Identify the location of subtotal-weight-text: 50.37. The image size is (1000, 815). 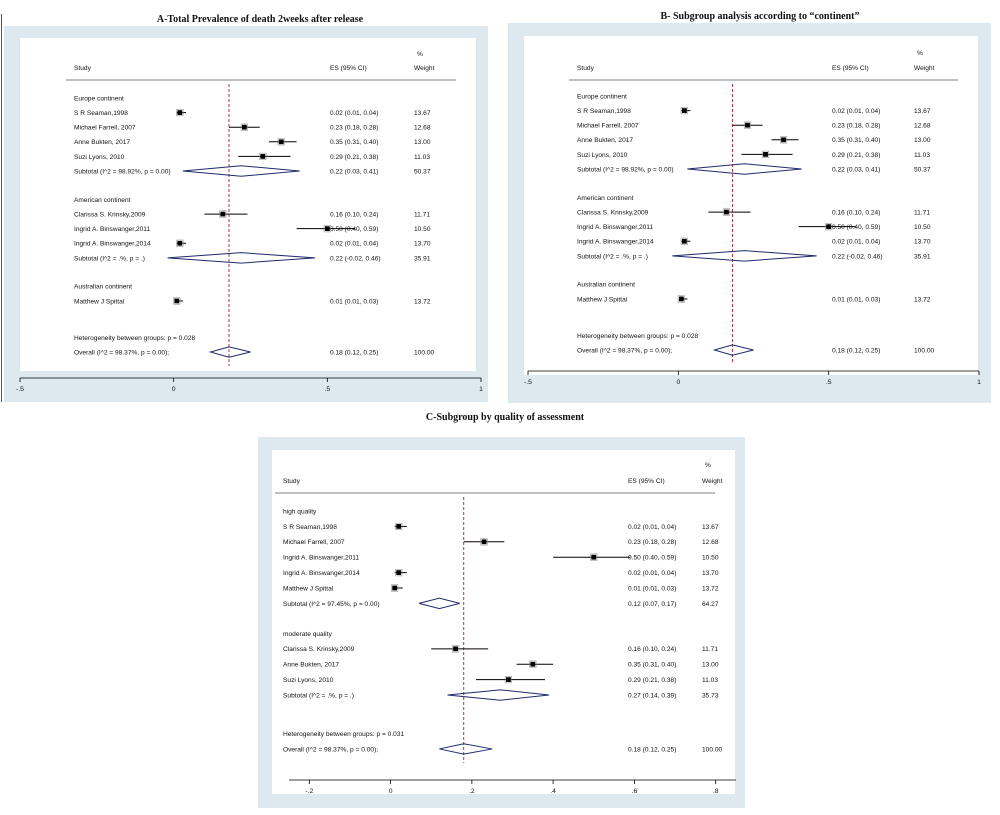
(422, 171).